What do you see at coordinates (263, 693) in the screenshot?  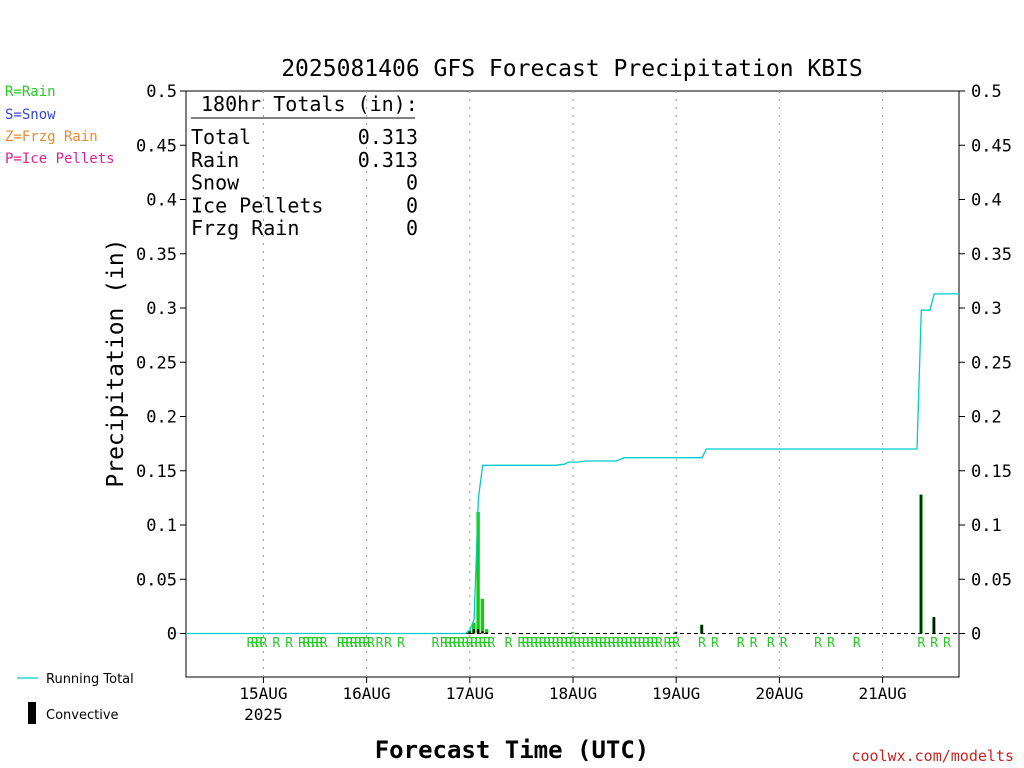 I see `x-tick-label: 15AUG` at bounding box center [263, 693].